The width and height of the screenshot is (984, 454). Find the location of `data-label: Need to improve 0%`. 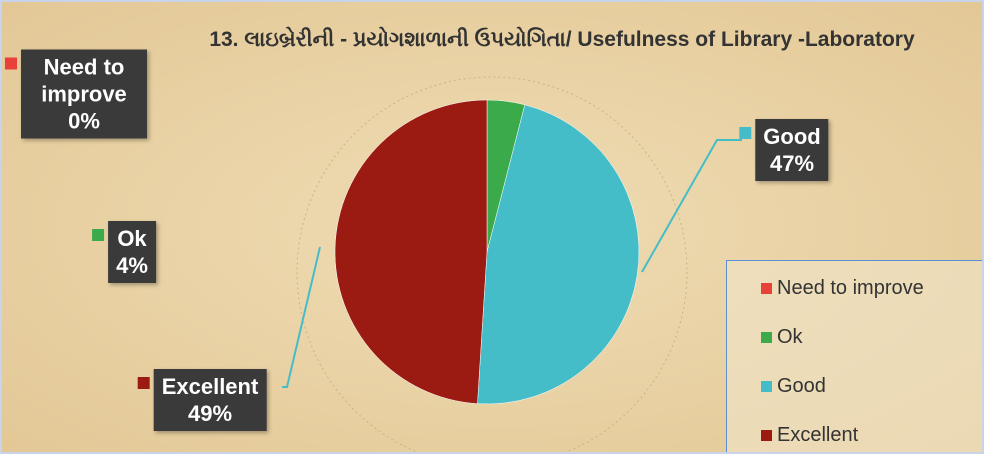

data-label: Need to improve 0% is located at coordinates (76, 94).